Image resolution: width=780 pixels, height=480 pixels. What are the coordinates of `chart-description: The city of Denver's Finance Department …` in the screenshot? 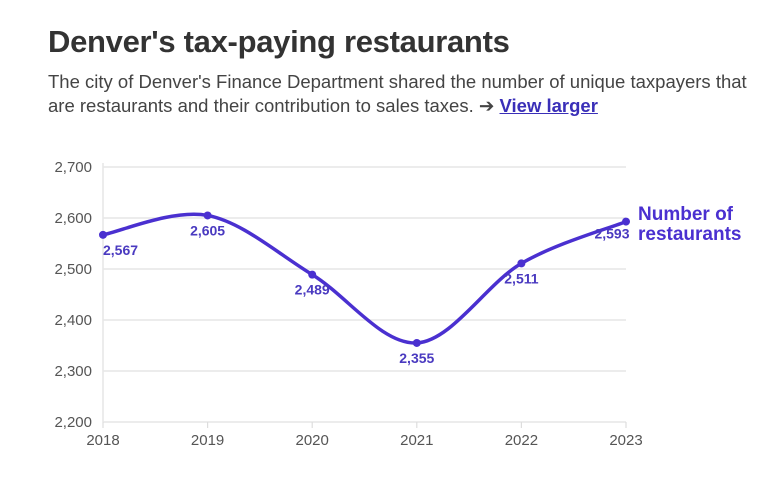 It's located at (398, 94).